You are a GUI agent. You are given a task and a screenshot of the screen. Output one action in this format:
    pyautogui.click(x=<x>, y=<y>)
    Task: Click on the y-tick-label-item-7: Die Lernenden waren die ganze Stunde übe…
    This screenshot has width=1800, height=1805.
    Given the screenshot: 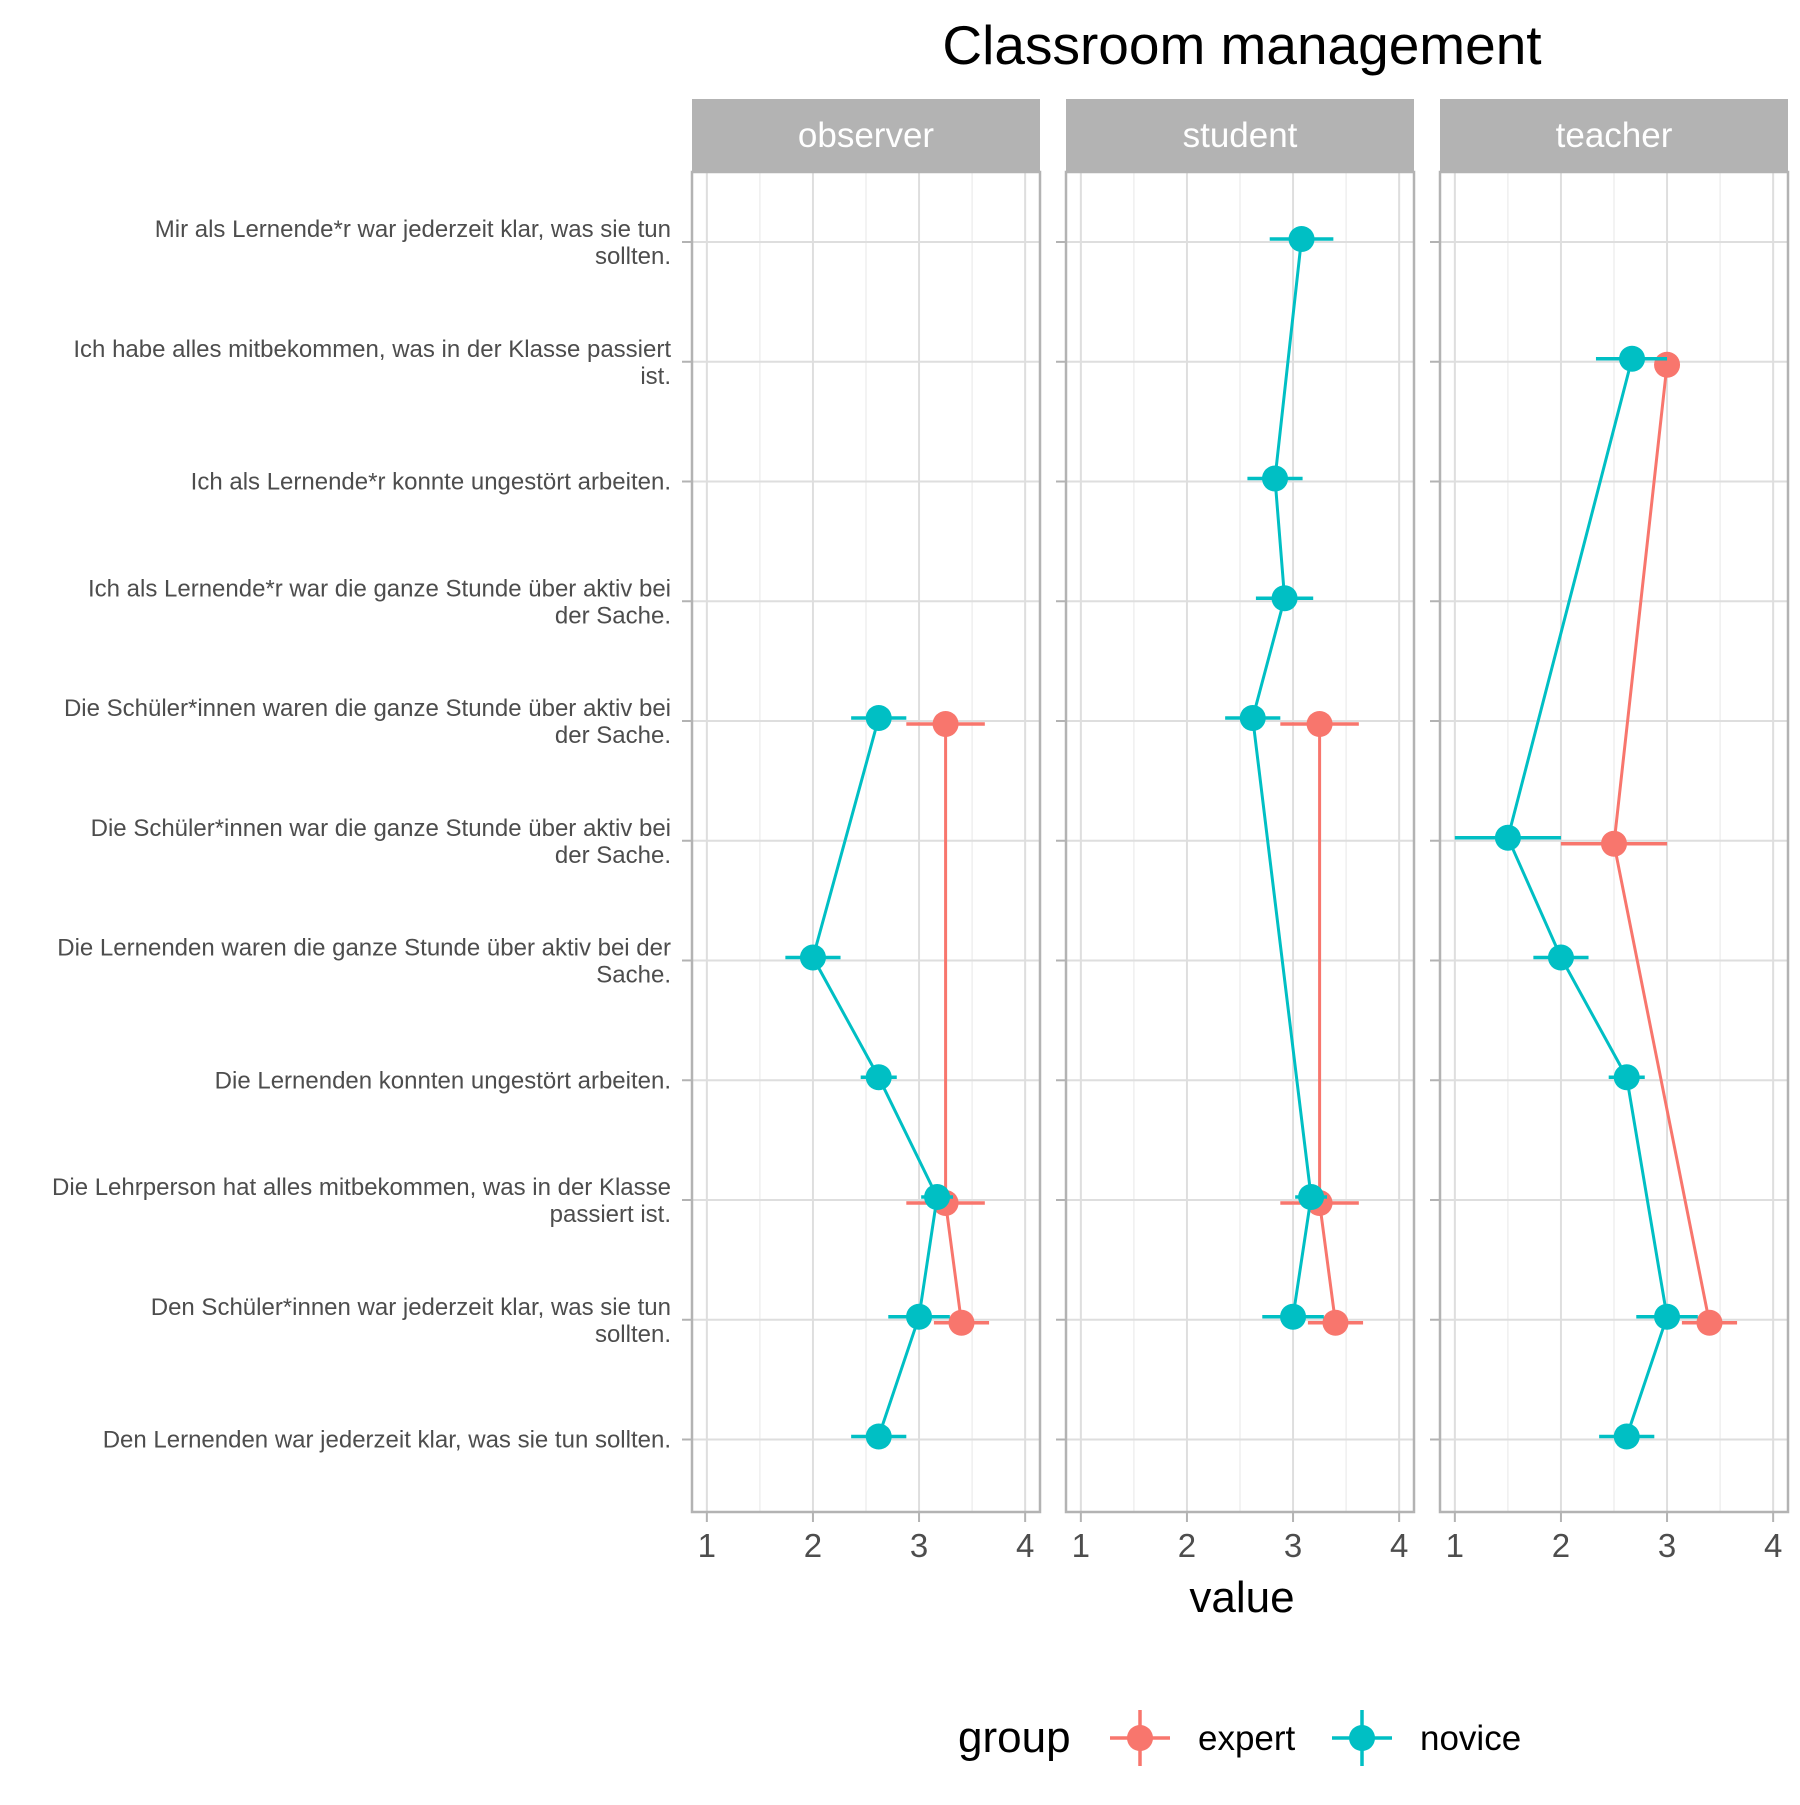 What is the action you would take?
    pyautogui.click(x=364, y=962)
    